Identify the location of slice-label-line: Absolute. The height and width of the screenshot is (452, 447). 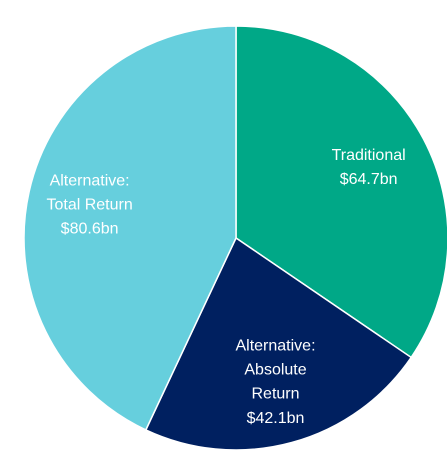
(275, 370).